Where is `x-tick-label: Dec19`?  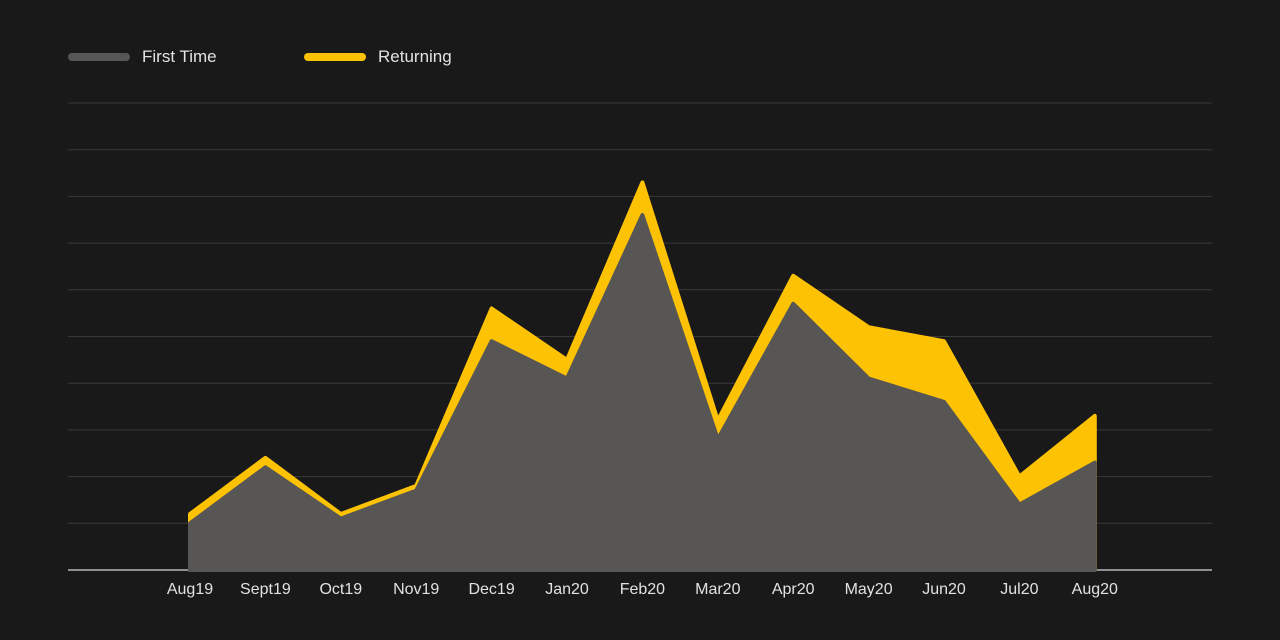
x-tick-label: Dec19 is located at coordinates (491, 589).